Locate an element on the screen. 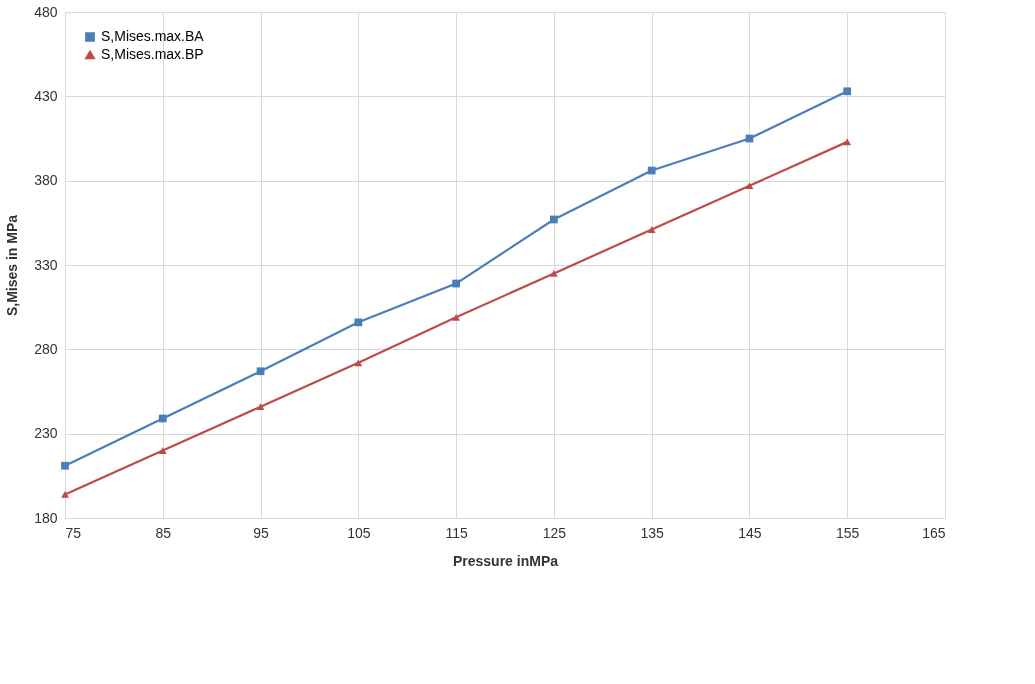  y-tick-label: 380 is located at coordinates (46, 180).